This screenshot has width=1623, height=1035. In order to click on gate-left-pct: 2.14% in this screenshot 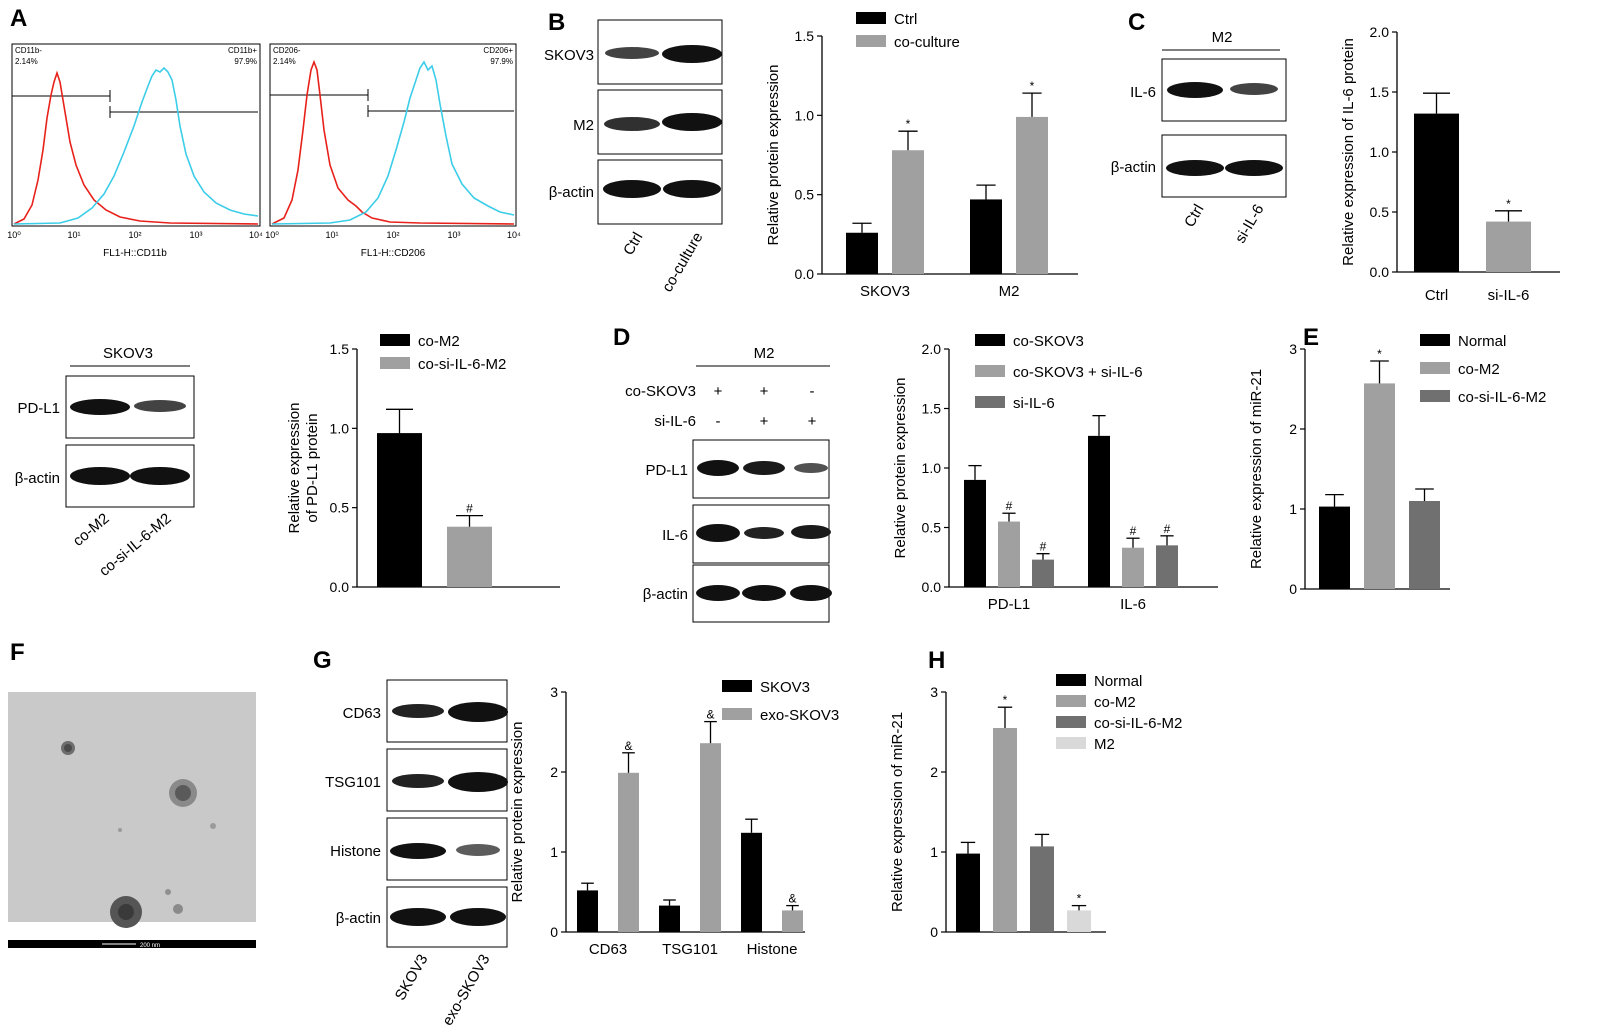, I will do `click(26, 61)`.